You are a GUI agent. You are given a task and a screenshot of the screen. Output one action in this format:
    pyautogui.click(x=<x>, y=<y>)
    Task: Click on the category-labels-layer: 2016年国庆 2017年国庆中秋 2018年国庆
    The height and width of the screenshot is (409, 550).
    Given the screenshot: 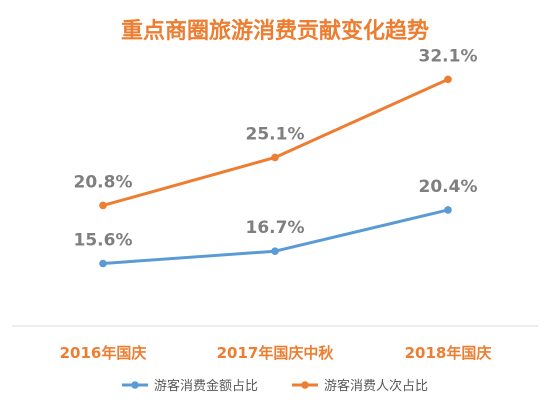 What is the action you would take?
    pyautogui.click(x=276, y=353)
    